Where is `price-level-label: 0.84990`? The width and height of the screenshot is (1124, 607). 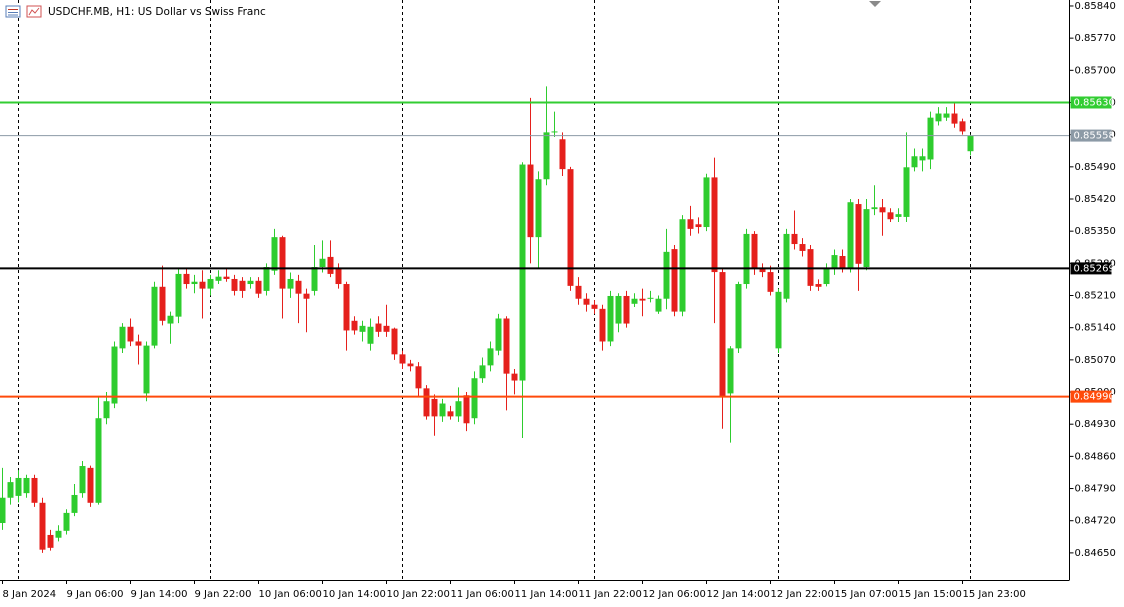
price-level-label: 0.84990 is located at coordinates (1094, 397).